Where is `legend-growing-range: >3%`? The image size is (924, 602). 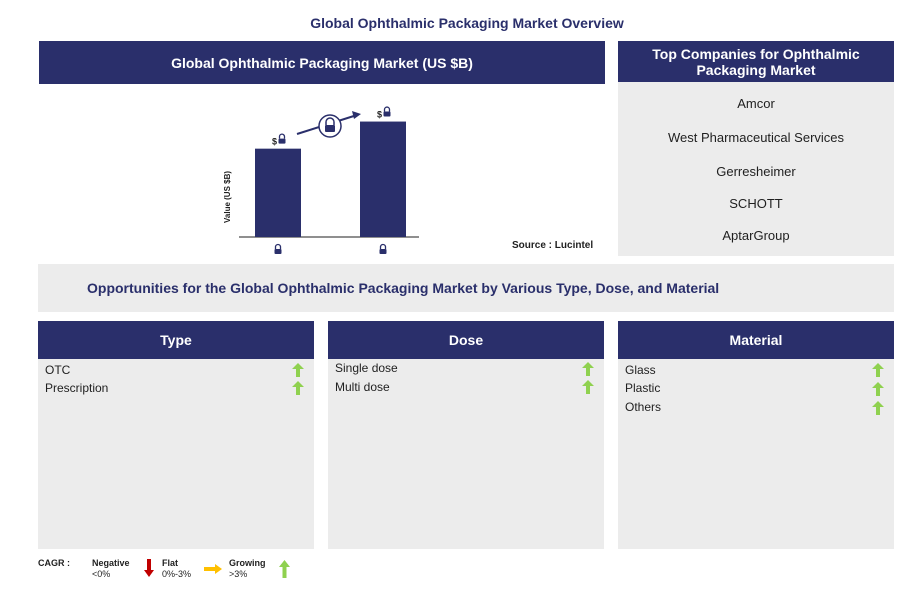 legend-growing-range: >3% is located at coordinates (238, 574).